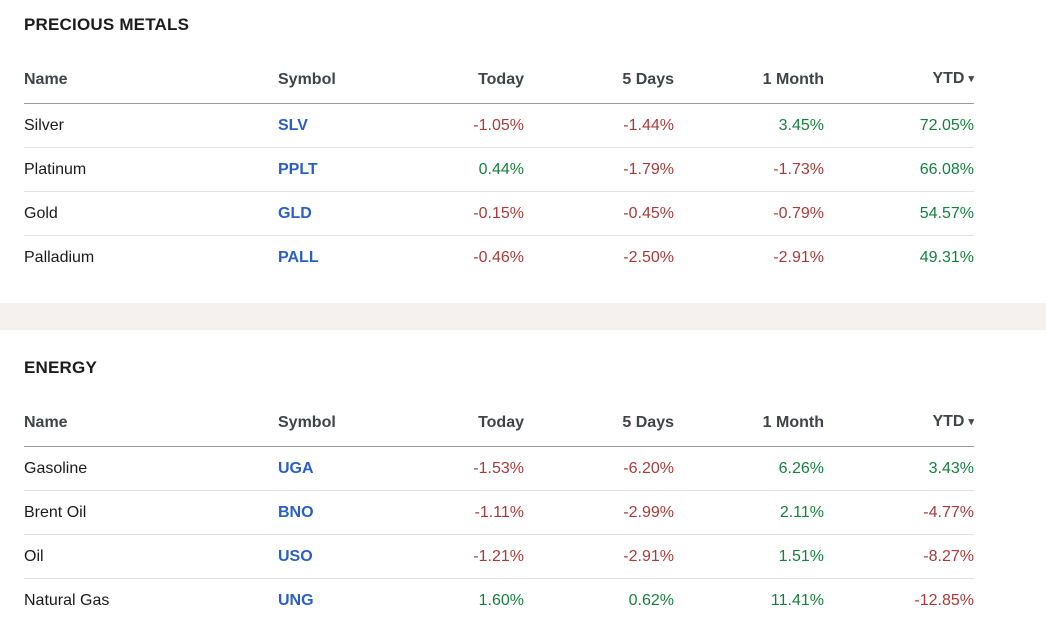  I want to click on today-value: -1.11%, so click(449, 512).